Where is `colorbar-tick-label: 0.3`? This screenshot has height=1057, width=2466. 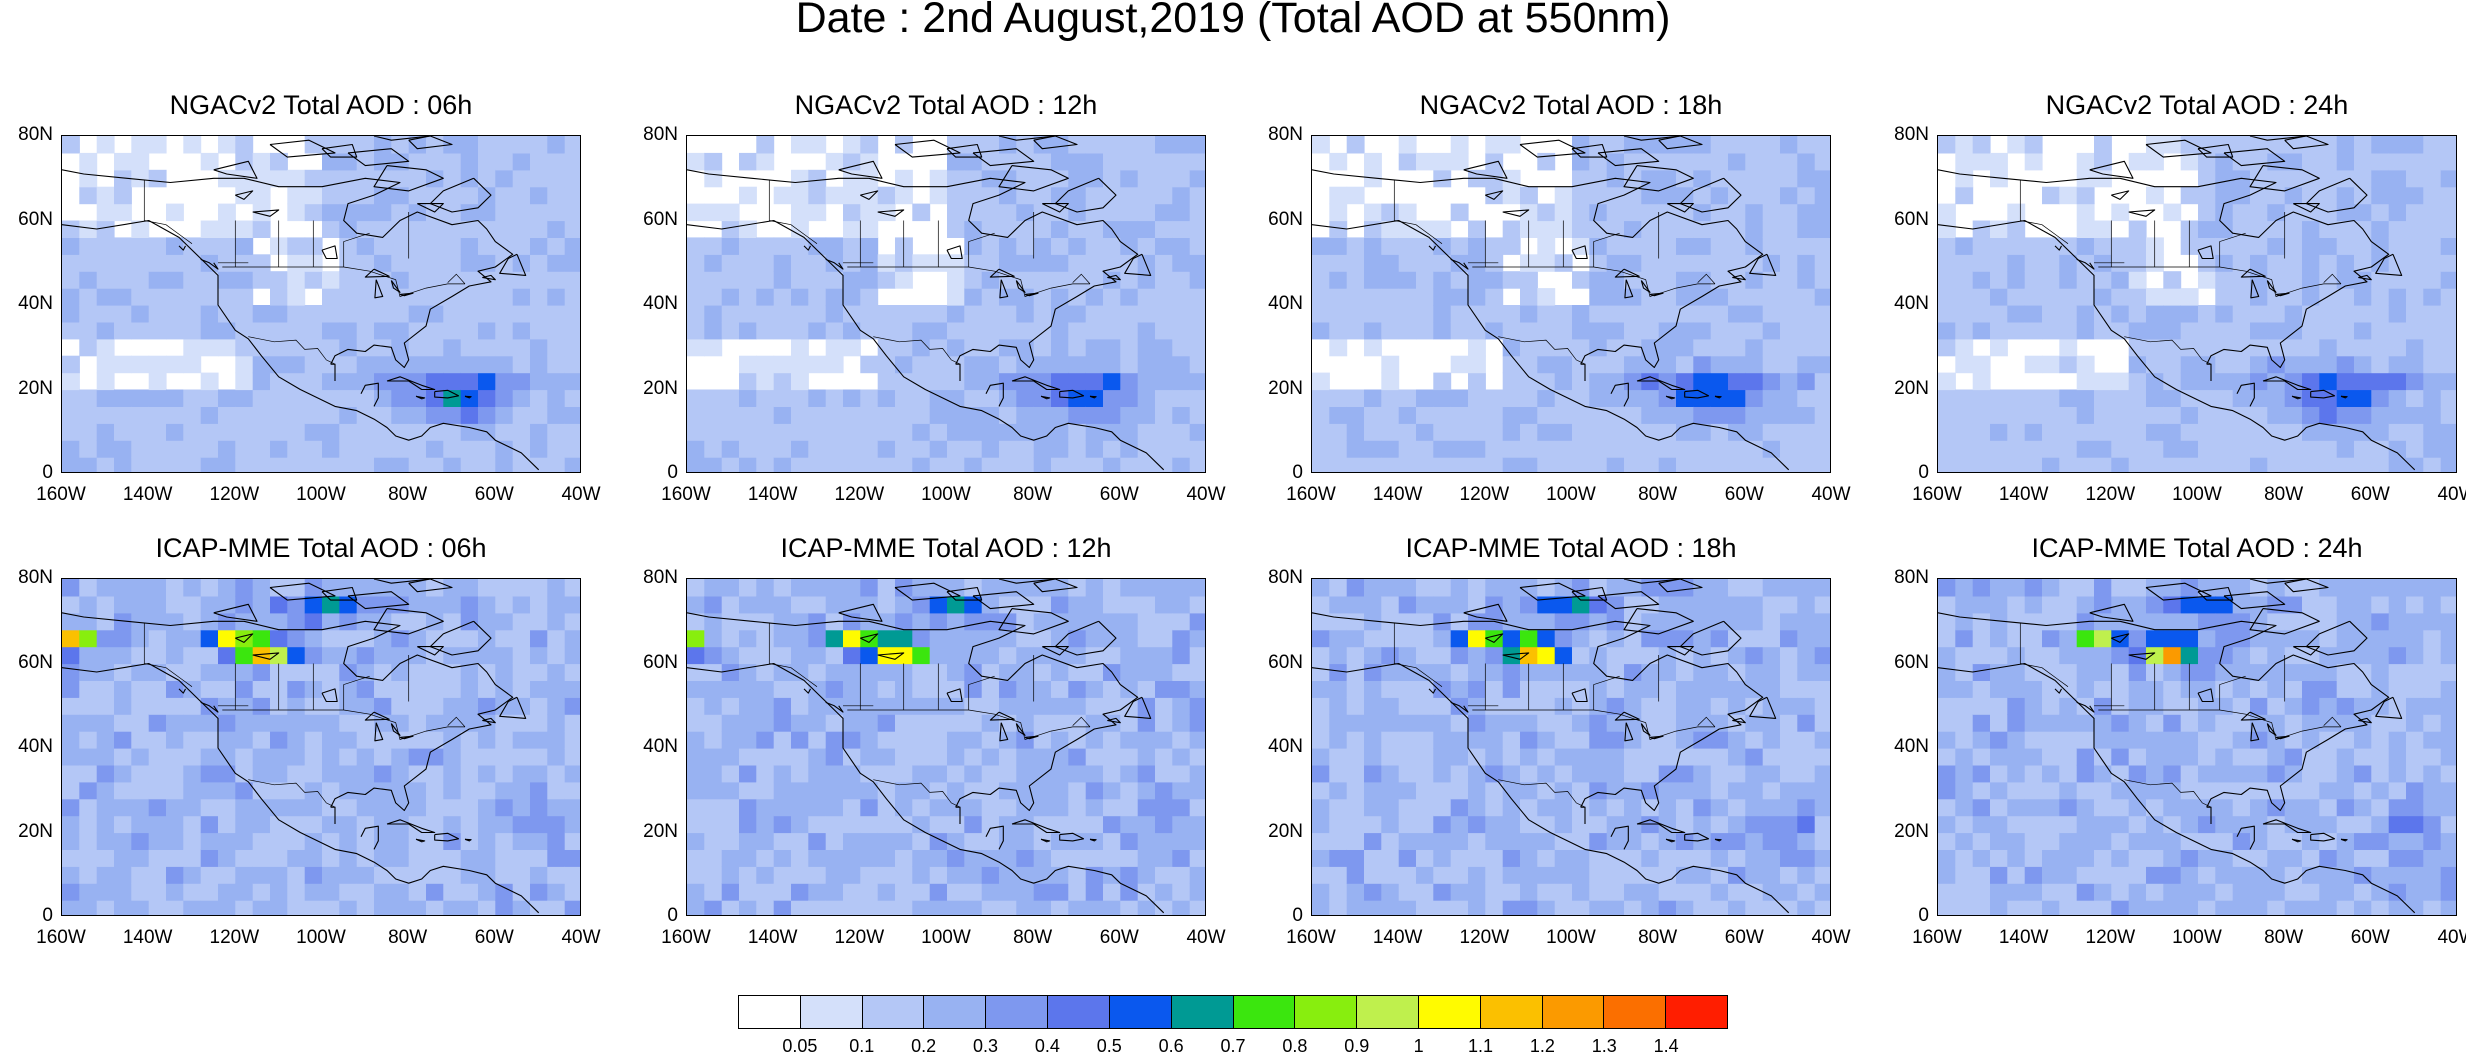
colorbar-tick-label: 0.3 is located at coordinates (985, 1046).